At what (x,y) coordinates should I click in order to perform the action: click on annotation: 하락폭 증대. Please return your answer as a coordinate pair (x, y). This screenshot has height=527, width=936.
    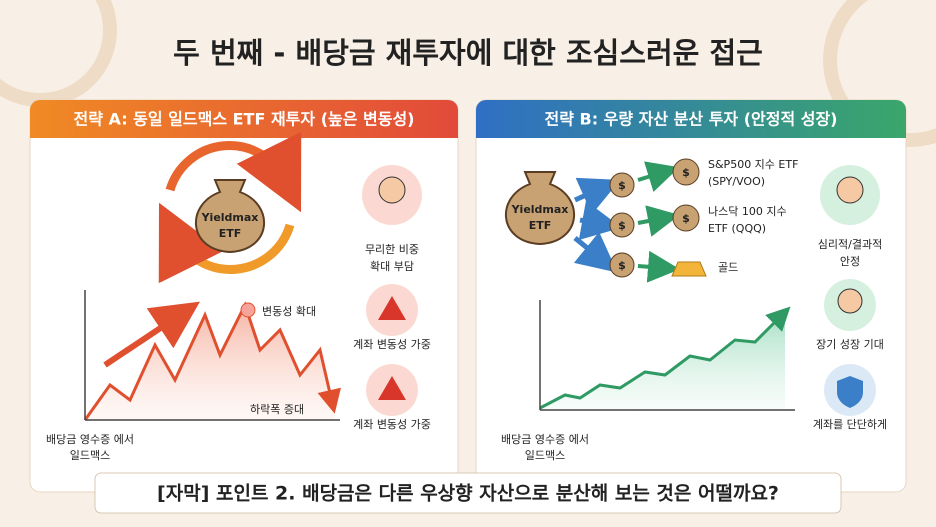
    Looking at the image, I should click on (277, 409).